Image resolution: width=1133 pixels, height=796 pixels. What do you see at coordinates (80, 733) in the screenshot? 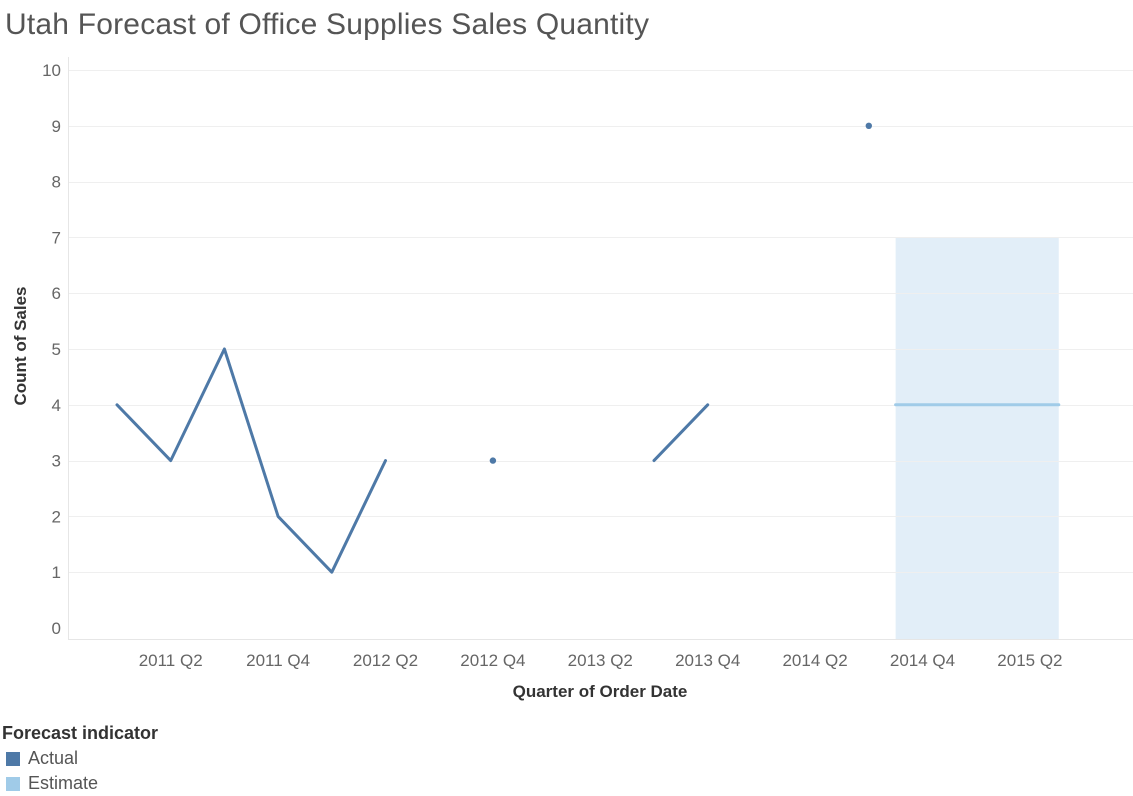
I see `legend-title: Forecast indicator` at bounding box center [80, 733].